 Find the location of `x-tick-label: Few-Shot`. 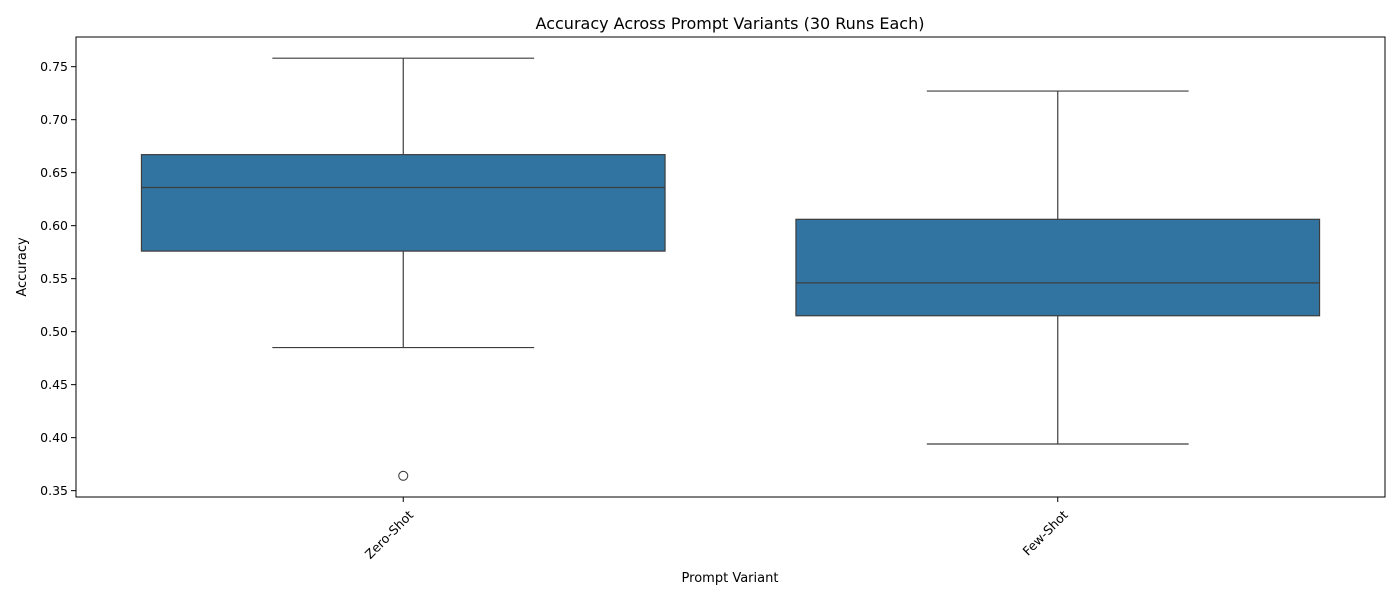

x-tick-label: Few-Shot is located at coordinates (1045, 532).